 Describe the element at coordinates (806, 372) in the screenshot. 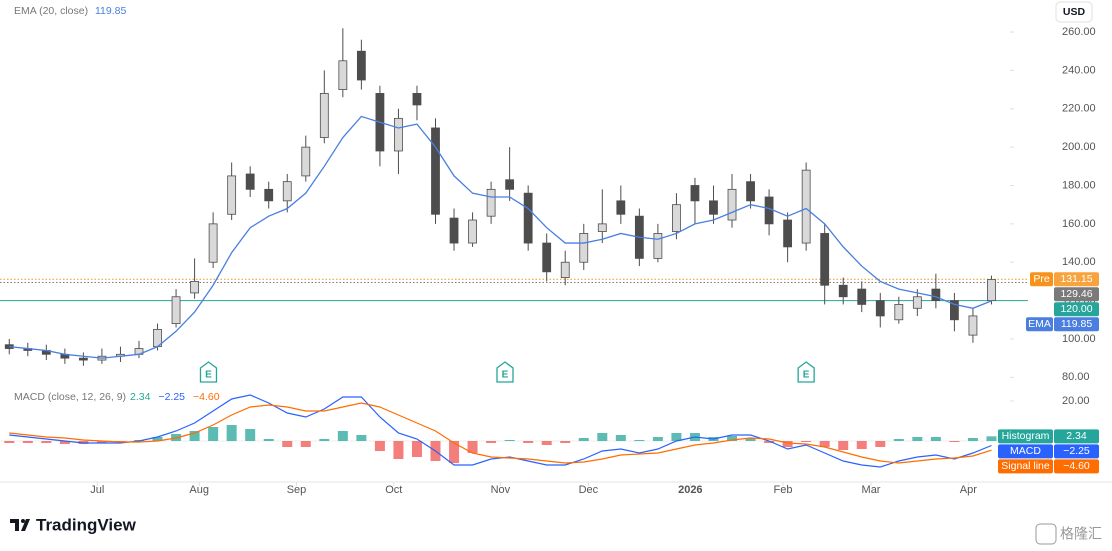

I see `earnings-marker` at that location.